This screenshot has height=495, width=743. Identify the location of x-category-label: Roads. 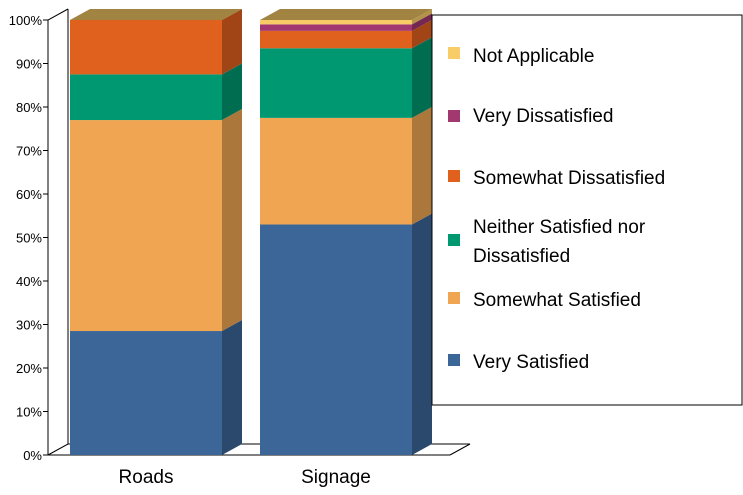
(146, 477).